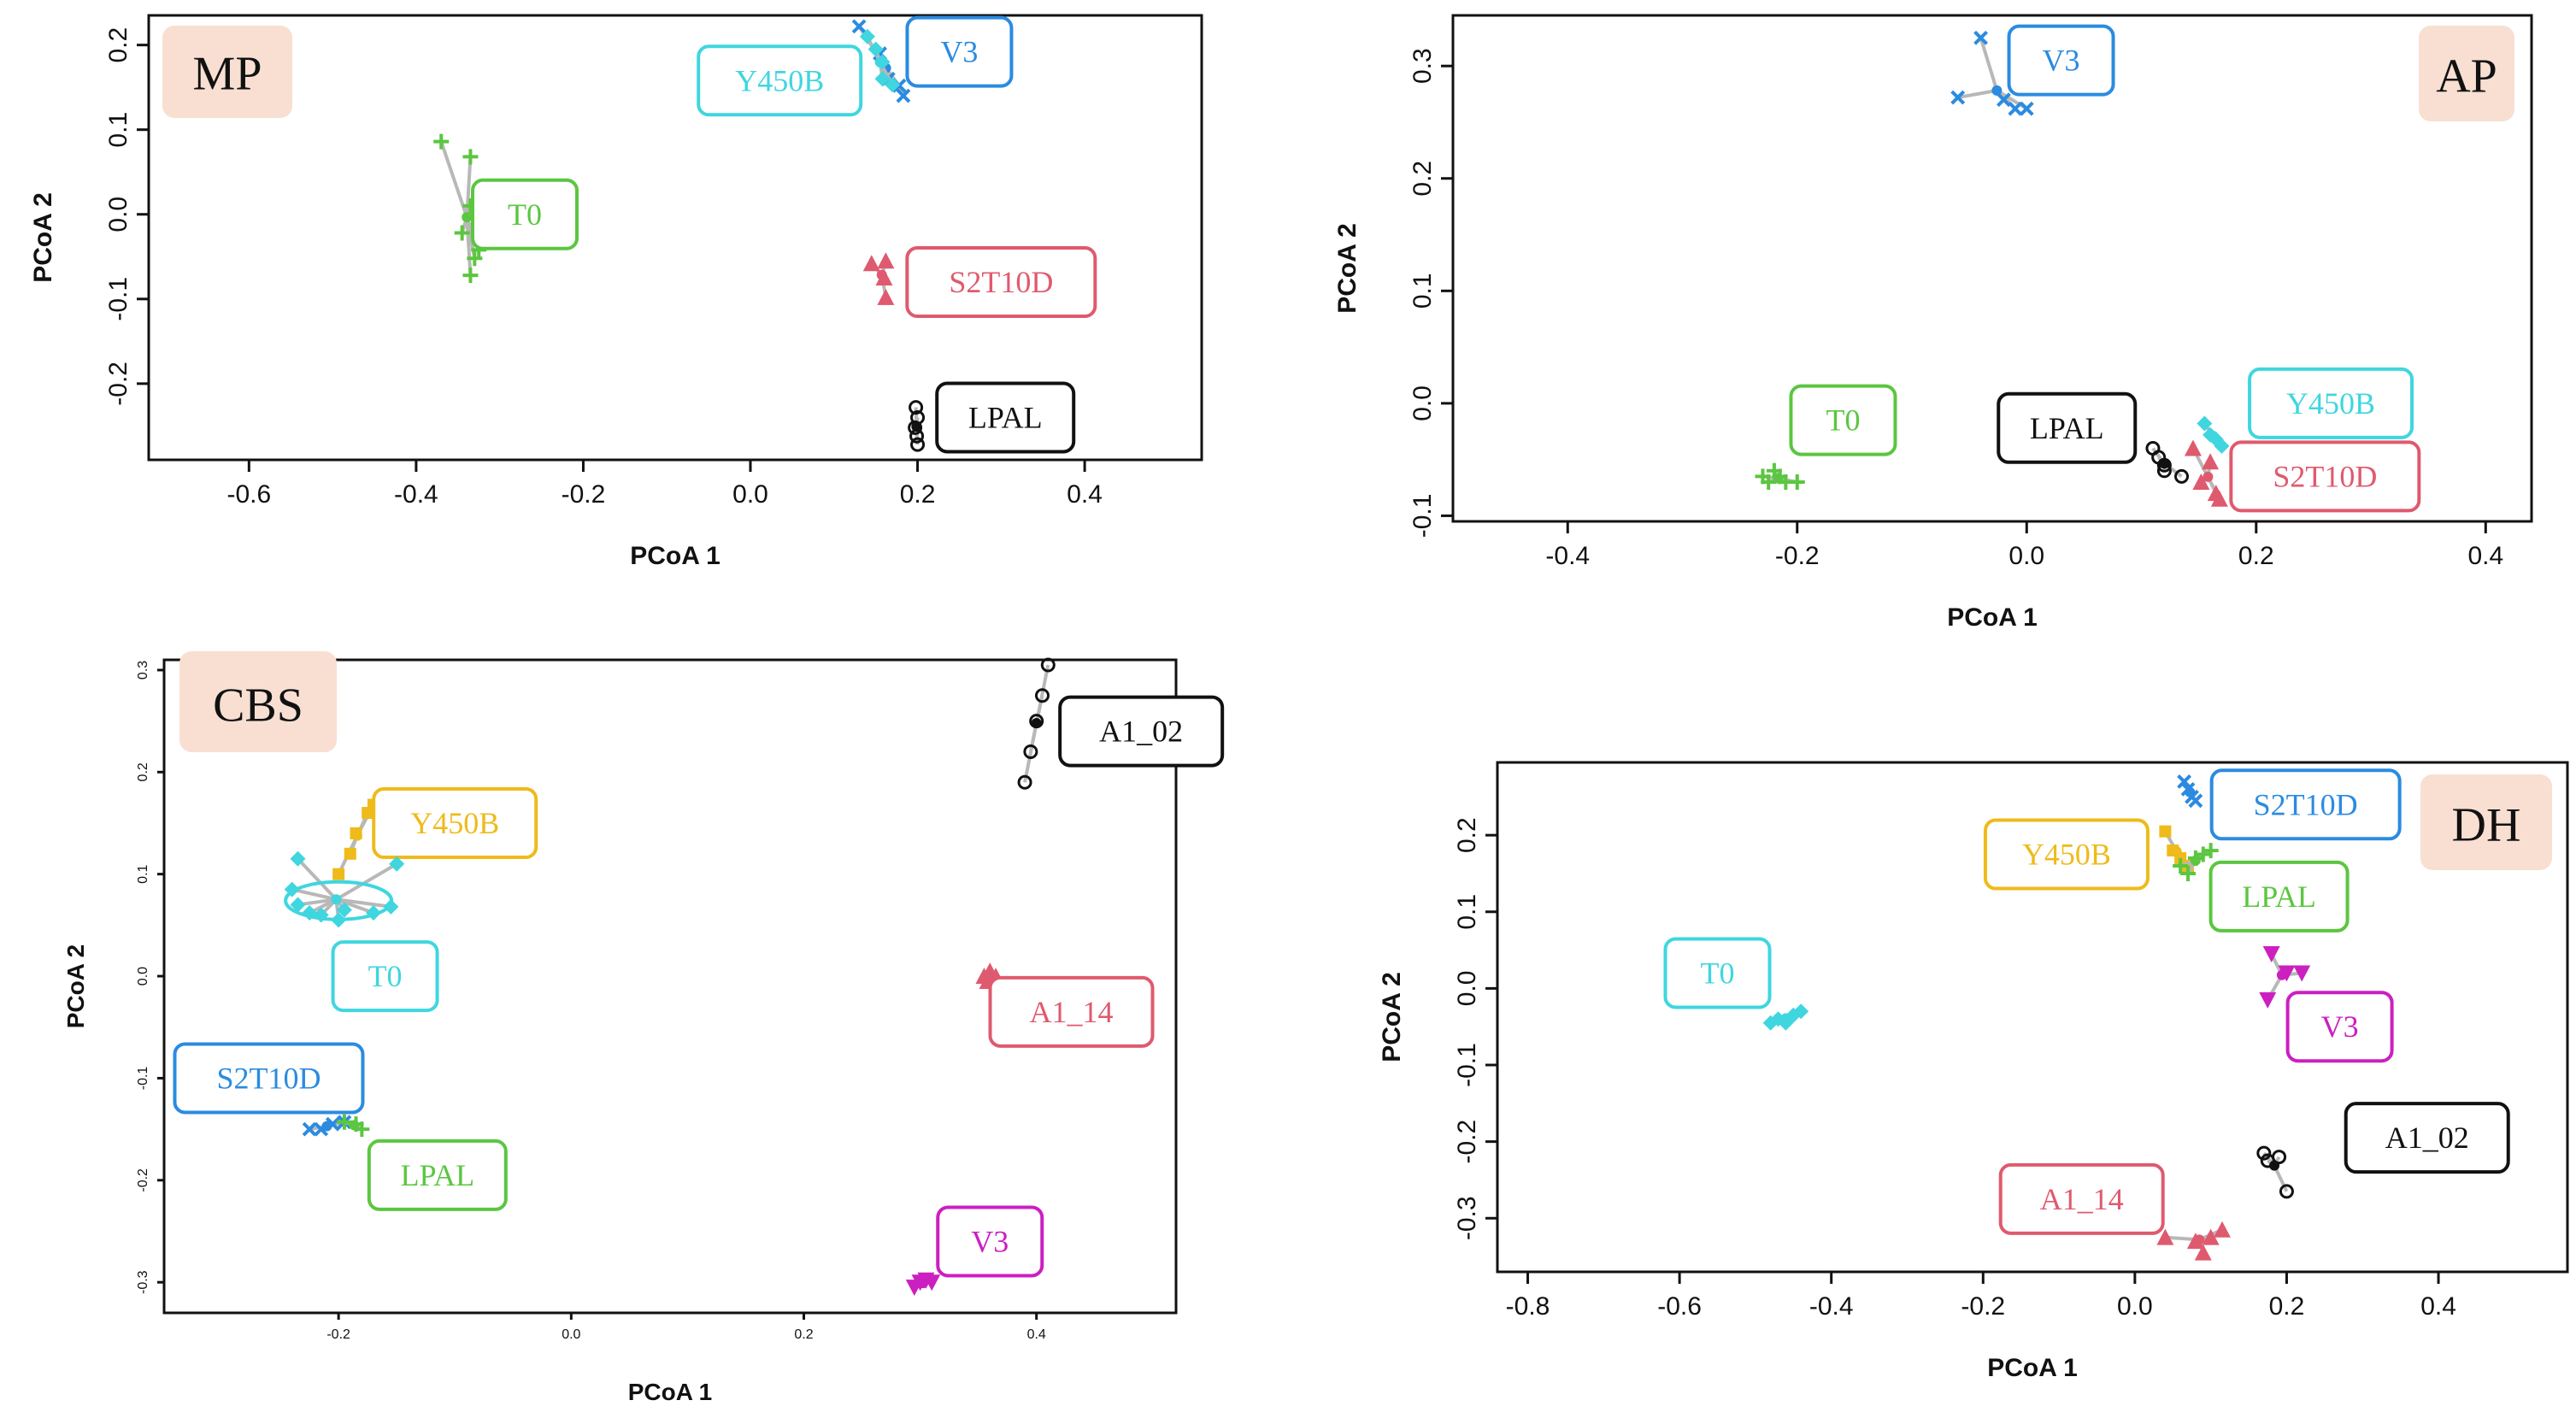 Image resolution: width=2576 pixels, height=1418 pixels. I want to click on series-label: A1_02, so click(1141, 732).